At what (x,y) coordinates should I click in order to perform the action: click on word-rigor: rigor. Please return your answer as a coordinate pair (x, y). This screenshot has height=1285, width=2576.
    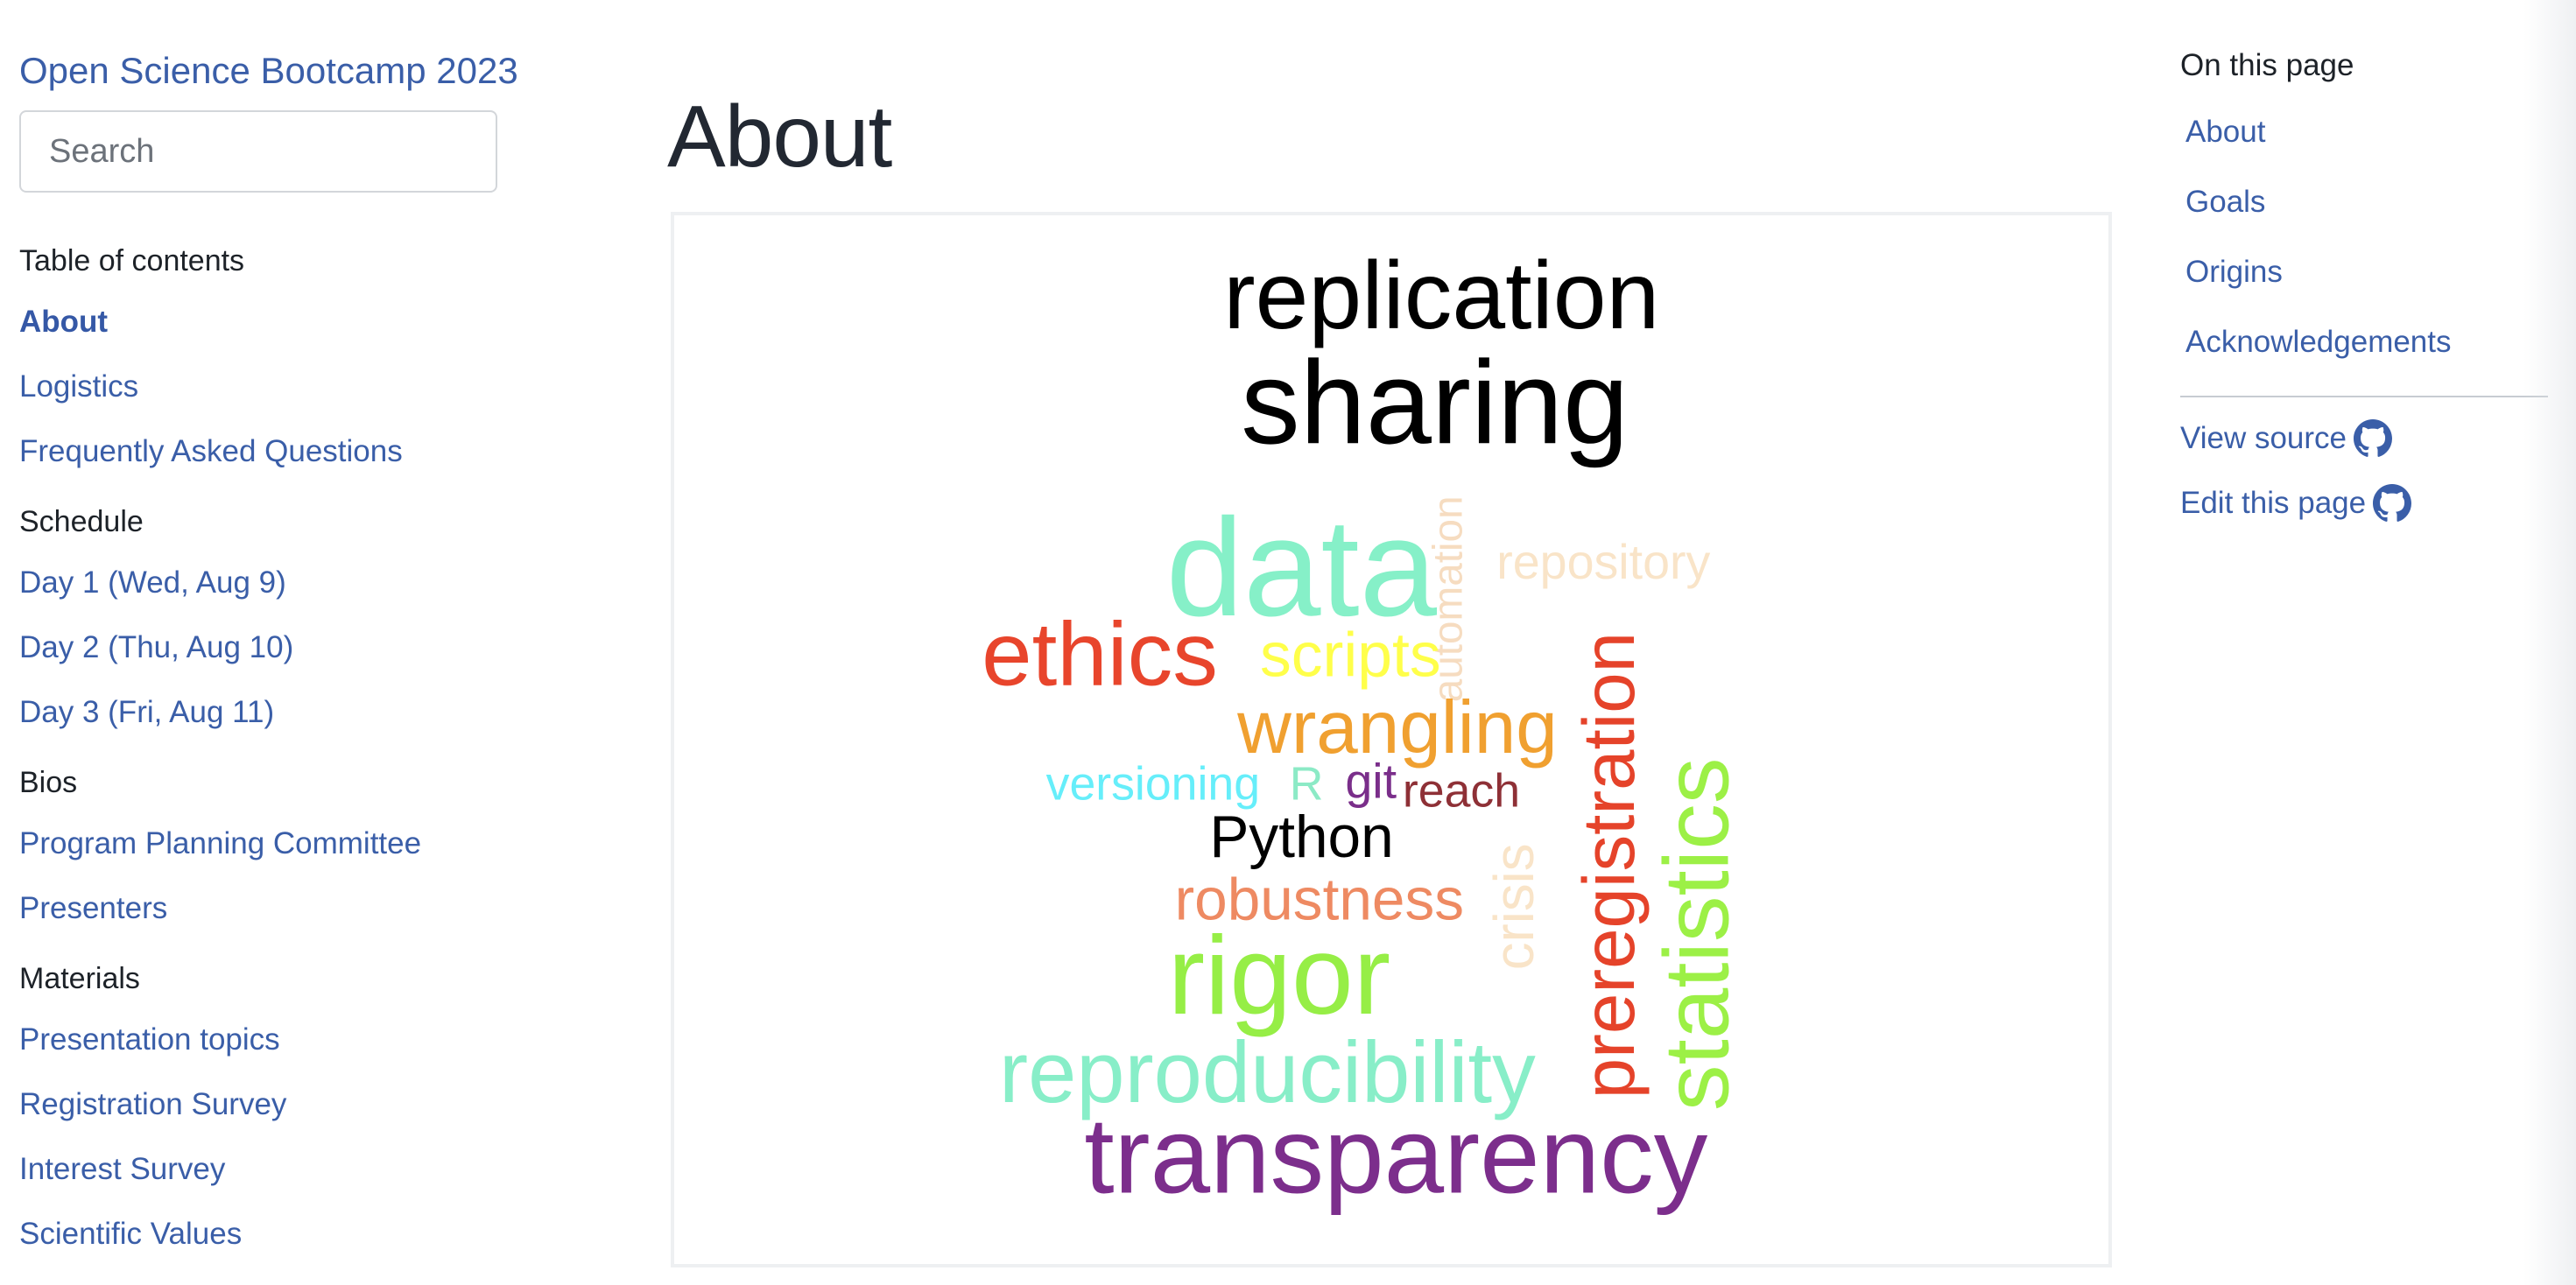
    Looking at the image, I should click on (1279, 975).